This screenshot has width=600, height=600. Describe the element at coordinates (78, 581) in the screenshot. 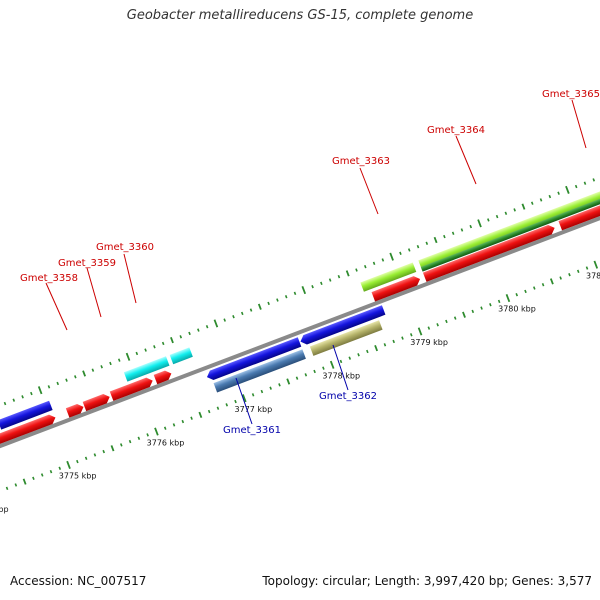

I see `accession-text: Accession: NC_007517` at that location.